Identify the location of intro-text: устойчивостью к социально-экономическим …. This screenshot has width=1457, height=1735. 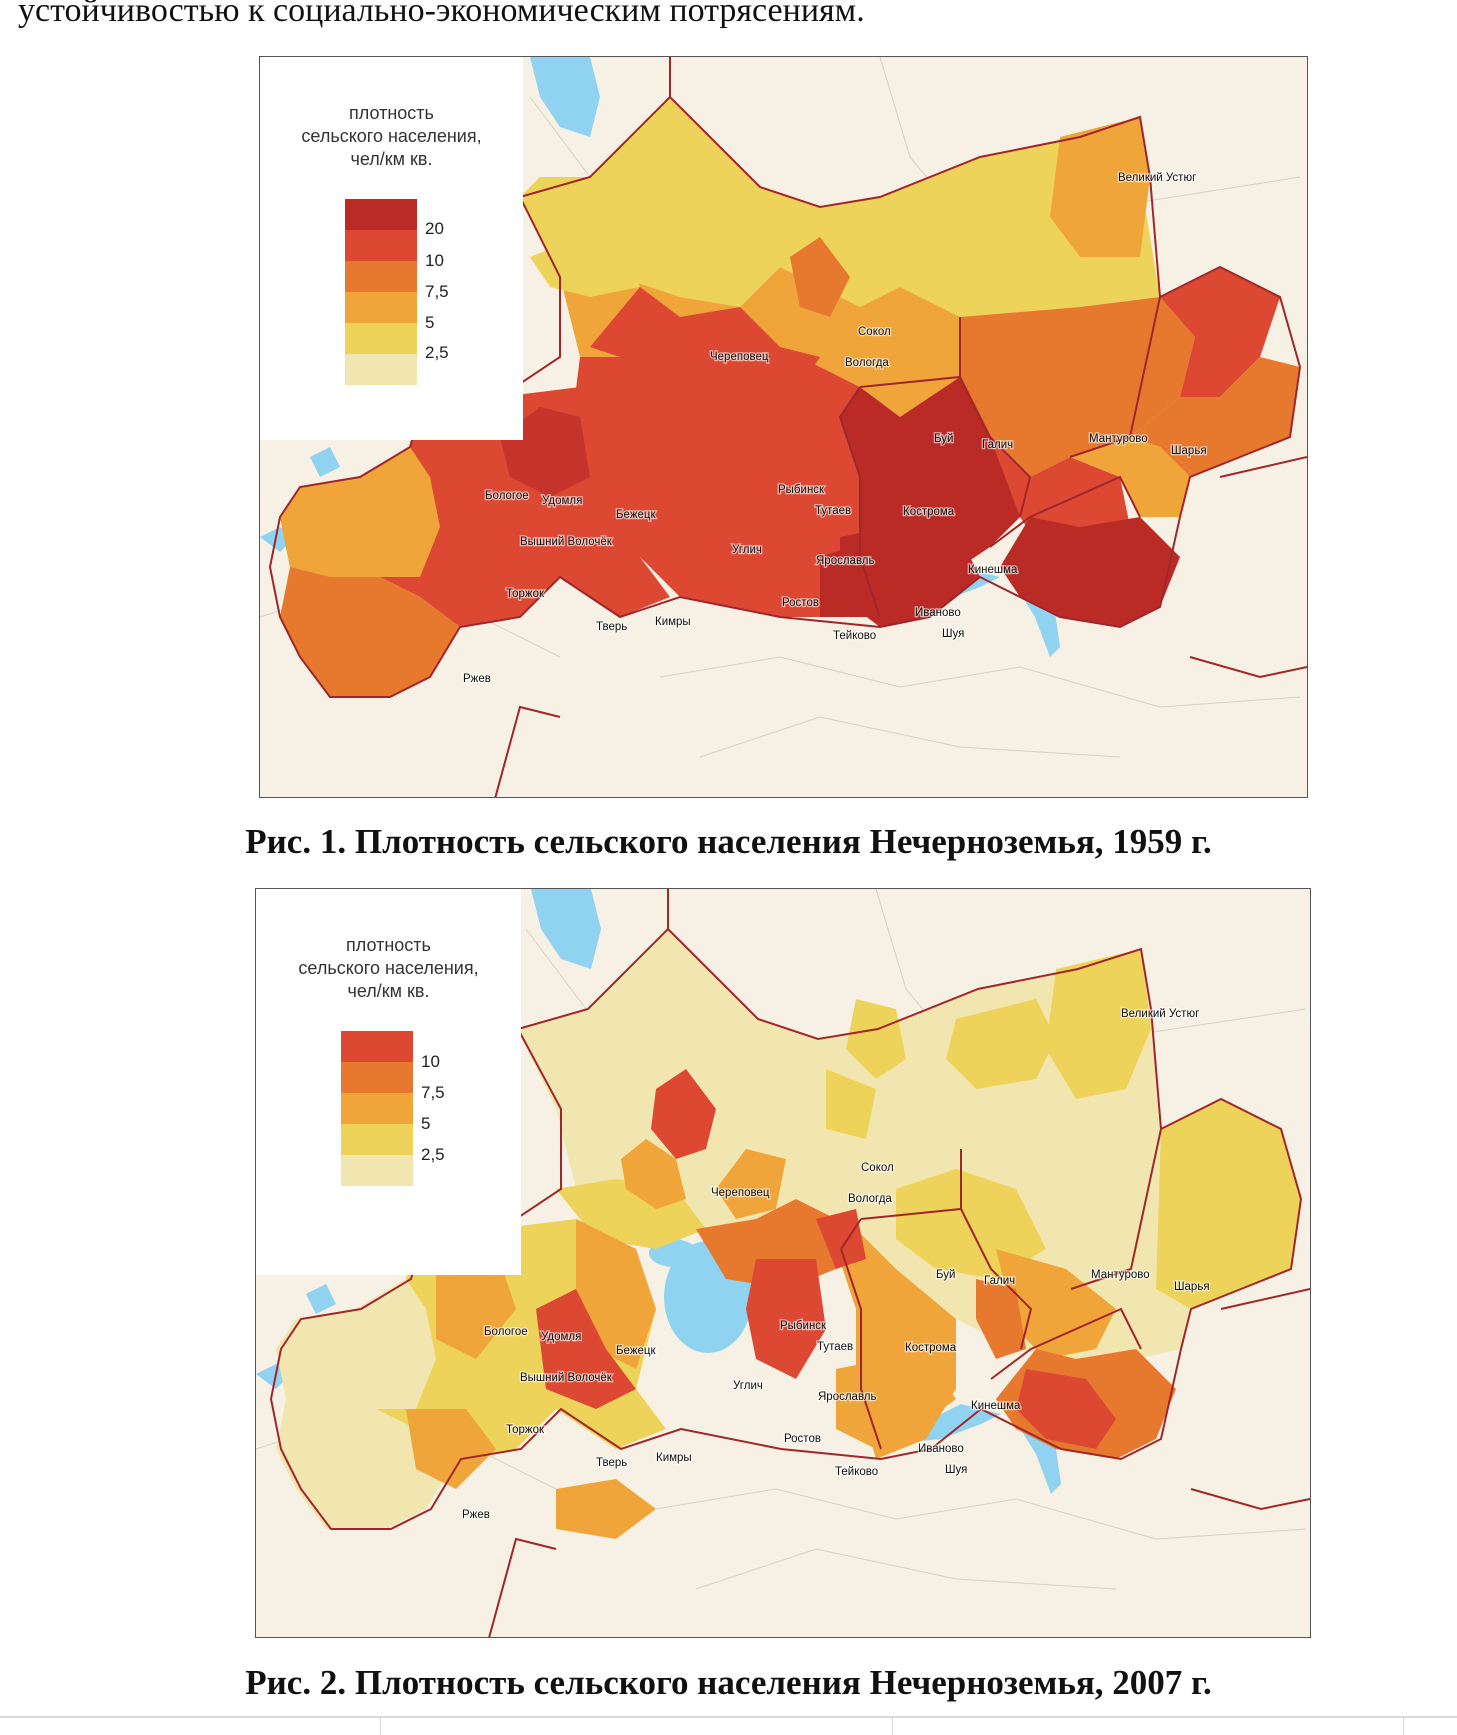
(441, 14).